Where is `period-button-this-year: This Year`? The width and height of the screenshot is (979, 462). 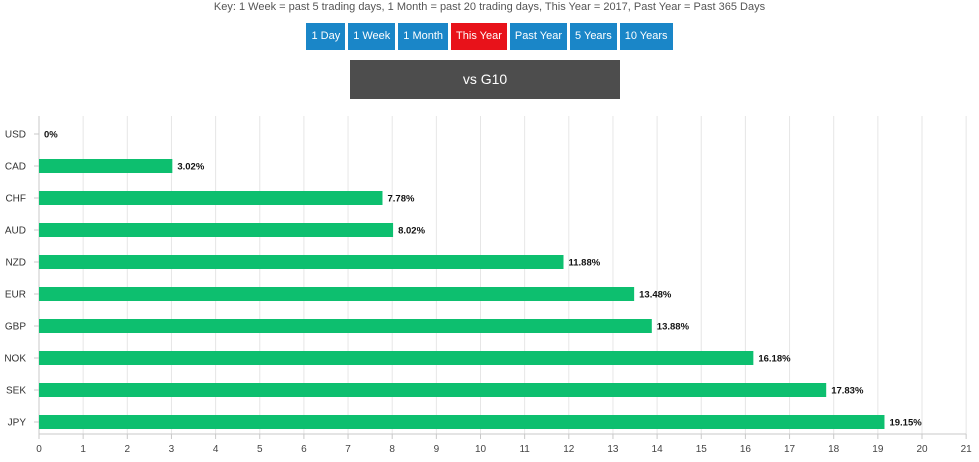
period-button-this-year: This Year is located at coordinates (479, 36).